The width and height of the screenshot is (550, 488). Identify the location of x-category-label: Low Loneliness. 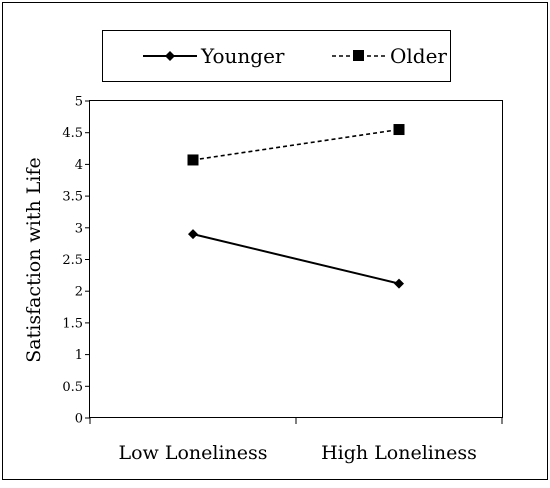
(192, 453).